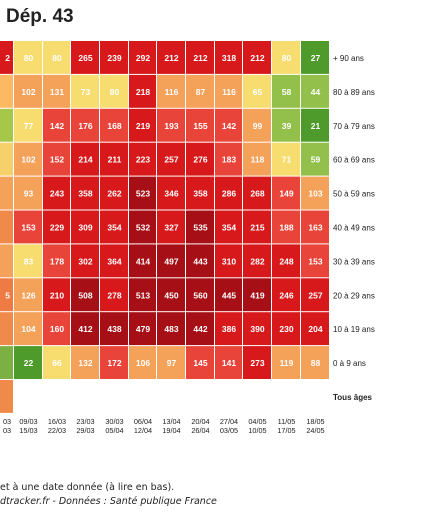 The height and width of the screenshot is (523, 428). I want to click on heatmap-cell-value: 368, so click(143, 397).